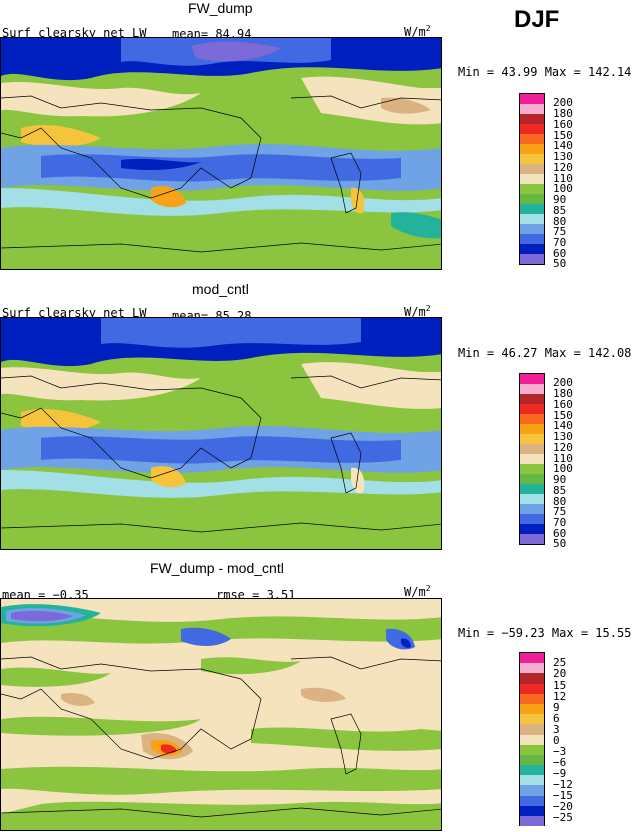 This screenshot has height=832, width=634. I want to click on colorbar-tick: −25, so click(563, 817).